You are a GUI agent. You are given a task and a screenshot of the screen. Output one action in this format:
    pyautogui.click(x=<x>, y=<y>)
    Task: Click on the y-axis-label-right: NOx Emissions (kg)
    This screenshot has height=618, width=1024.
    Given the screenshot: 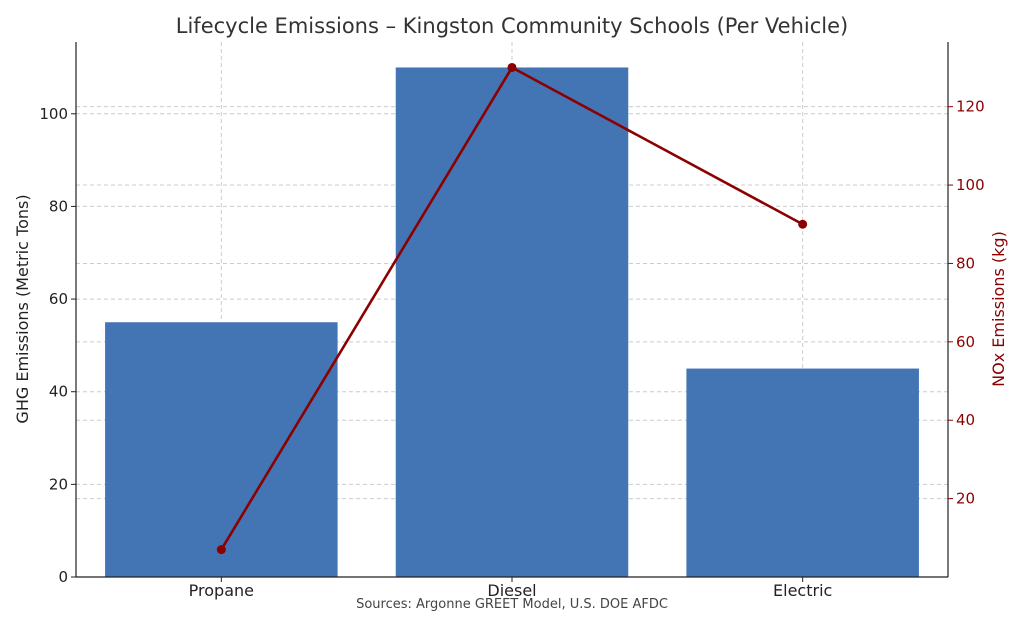 What is the action you would take?
    pyautogui.click(x=998, y=309)
    